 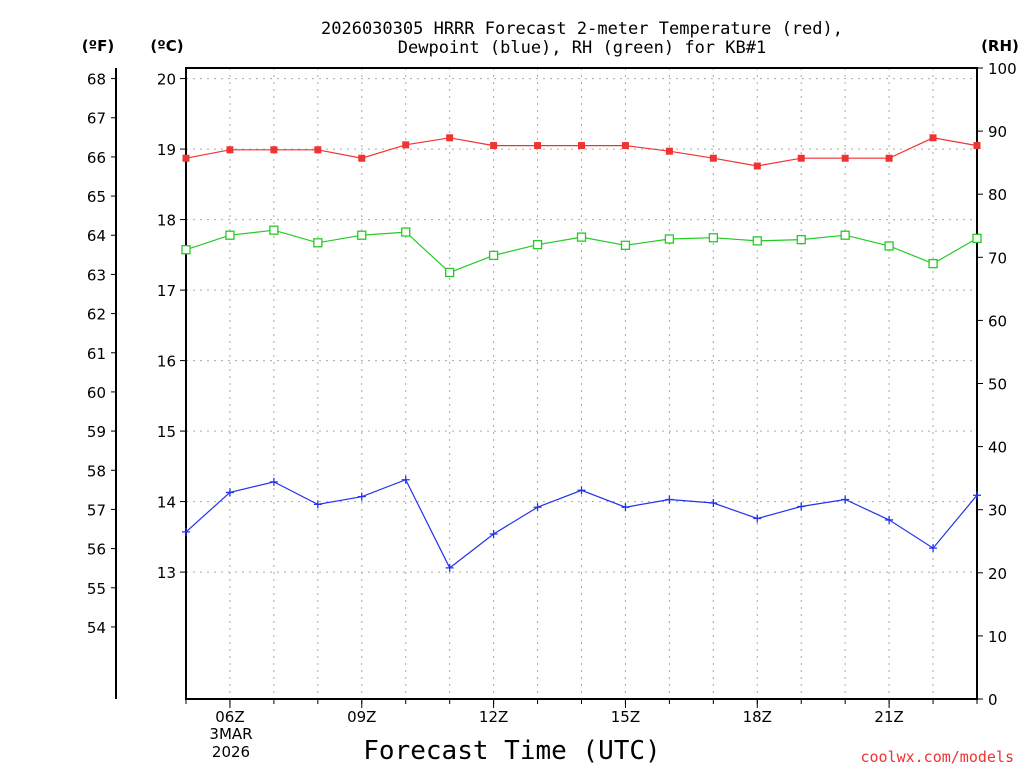 What do you see at coordinates (993, 700) in the screenshot?
I see `rh-tick-label: 0` at bounding box center [993, 700].